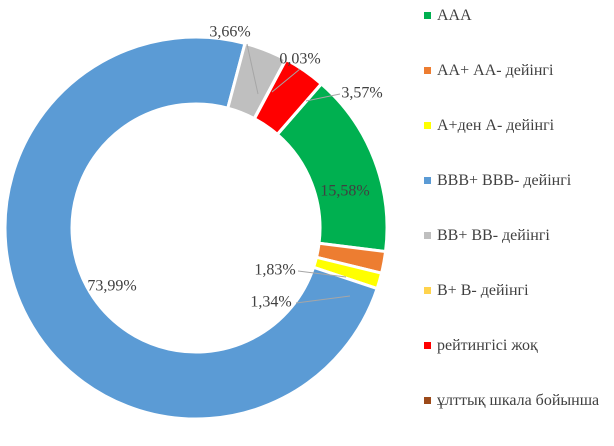 The image size is (614, 446). What do you see at coordinates (519, 418) in the screenshot?
I see `legend-item: ұлттық шкала бойынша` at bounding box center [519, 418].